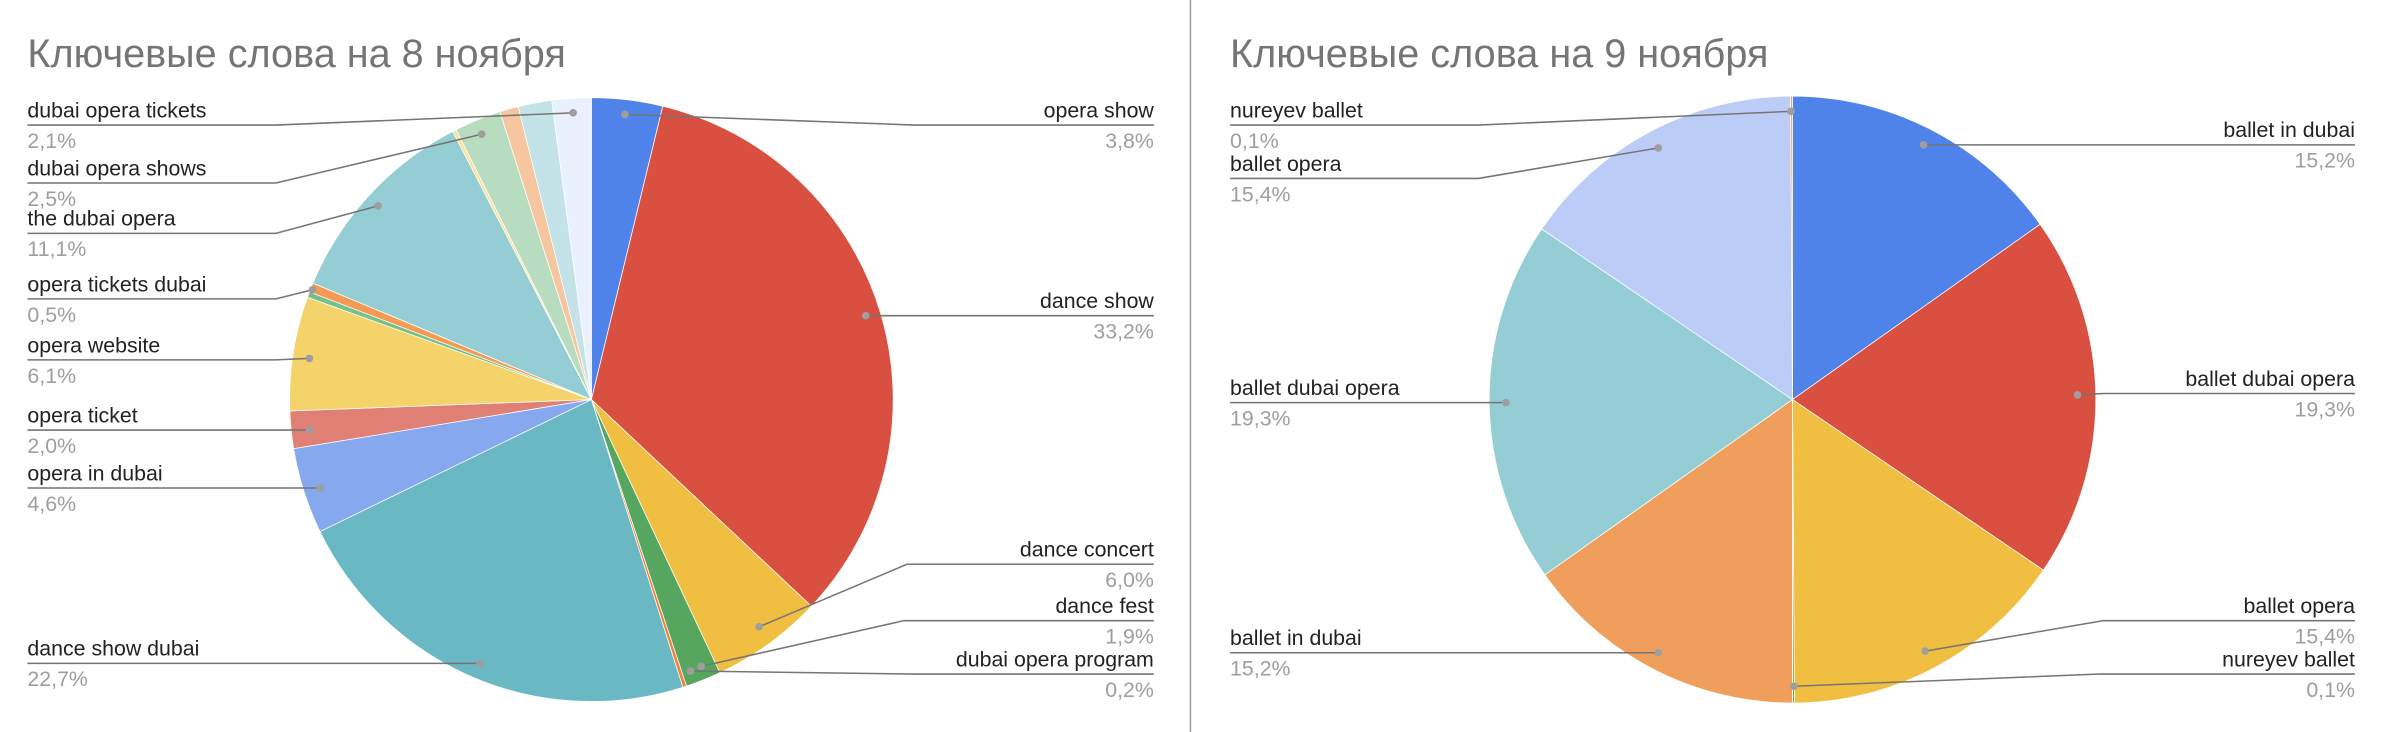  I want to click on slice-percent: 2,1%, so click(51, 141).